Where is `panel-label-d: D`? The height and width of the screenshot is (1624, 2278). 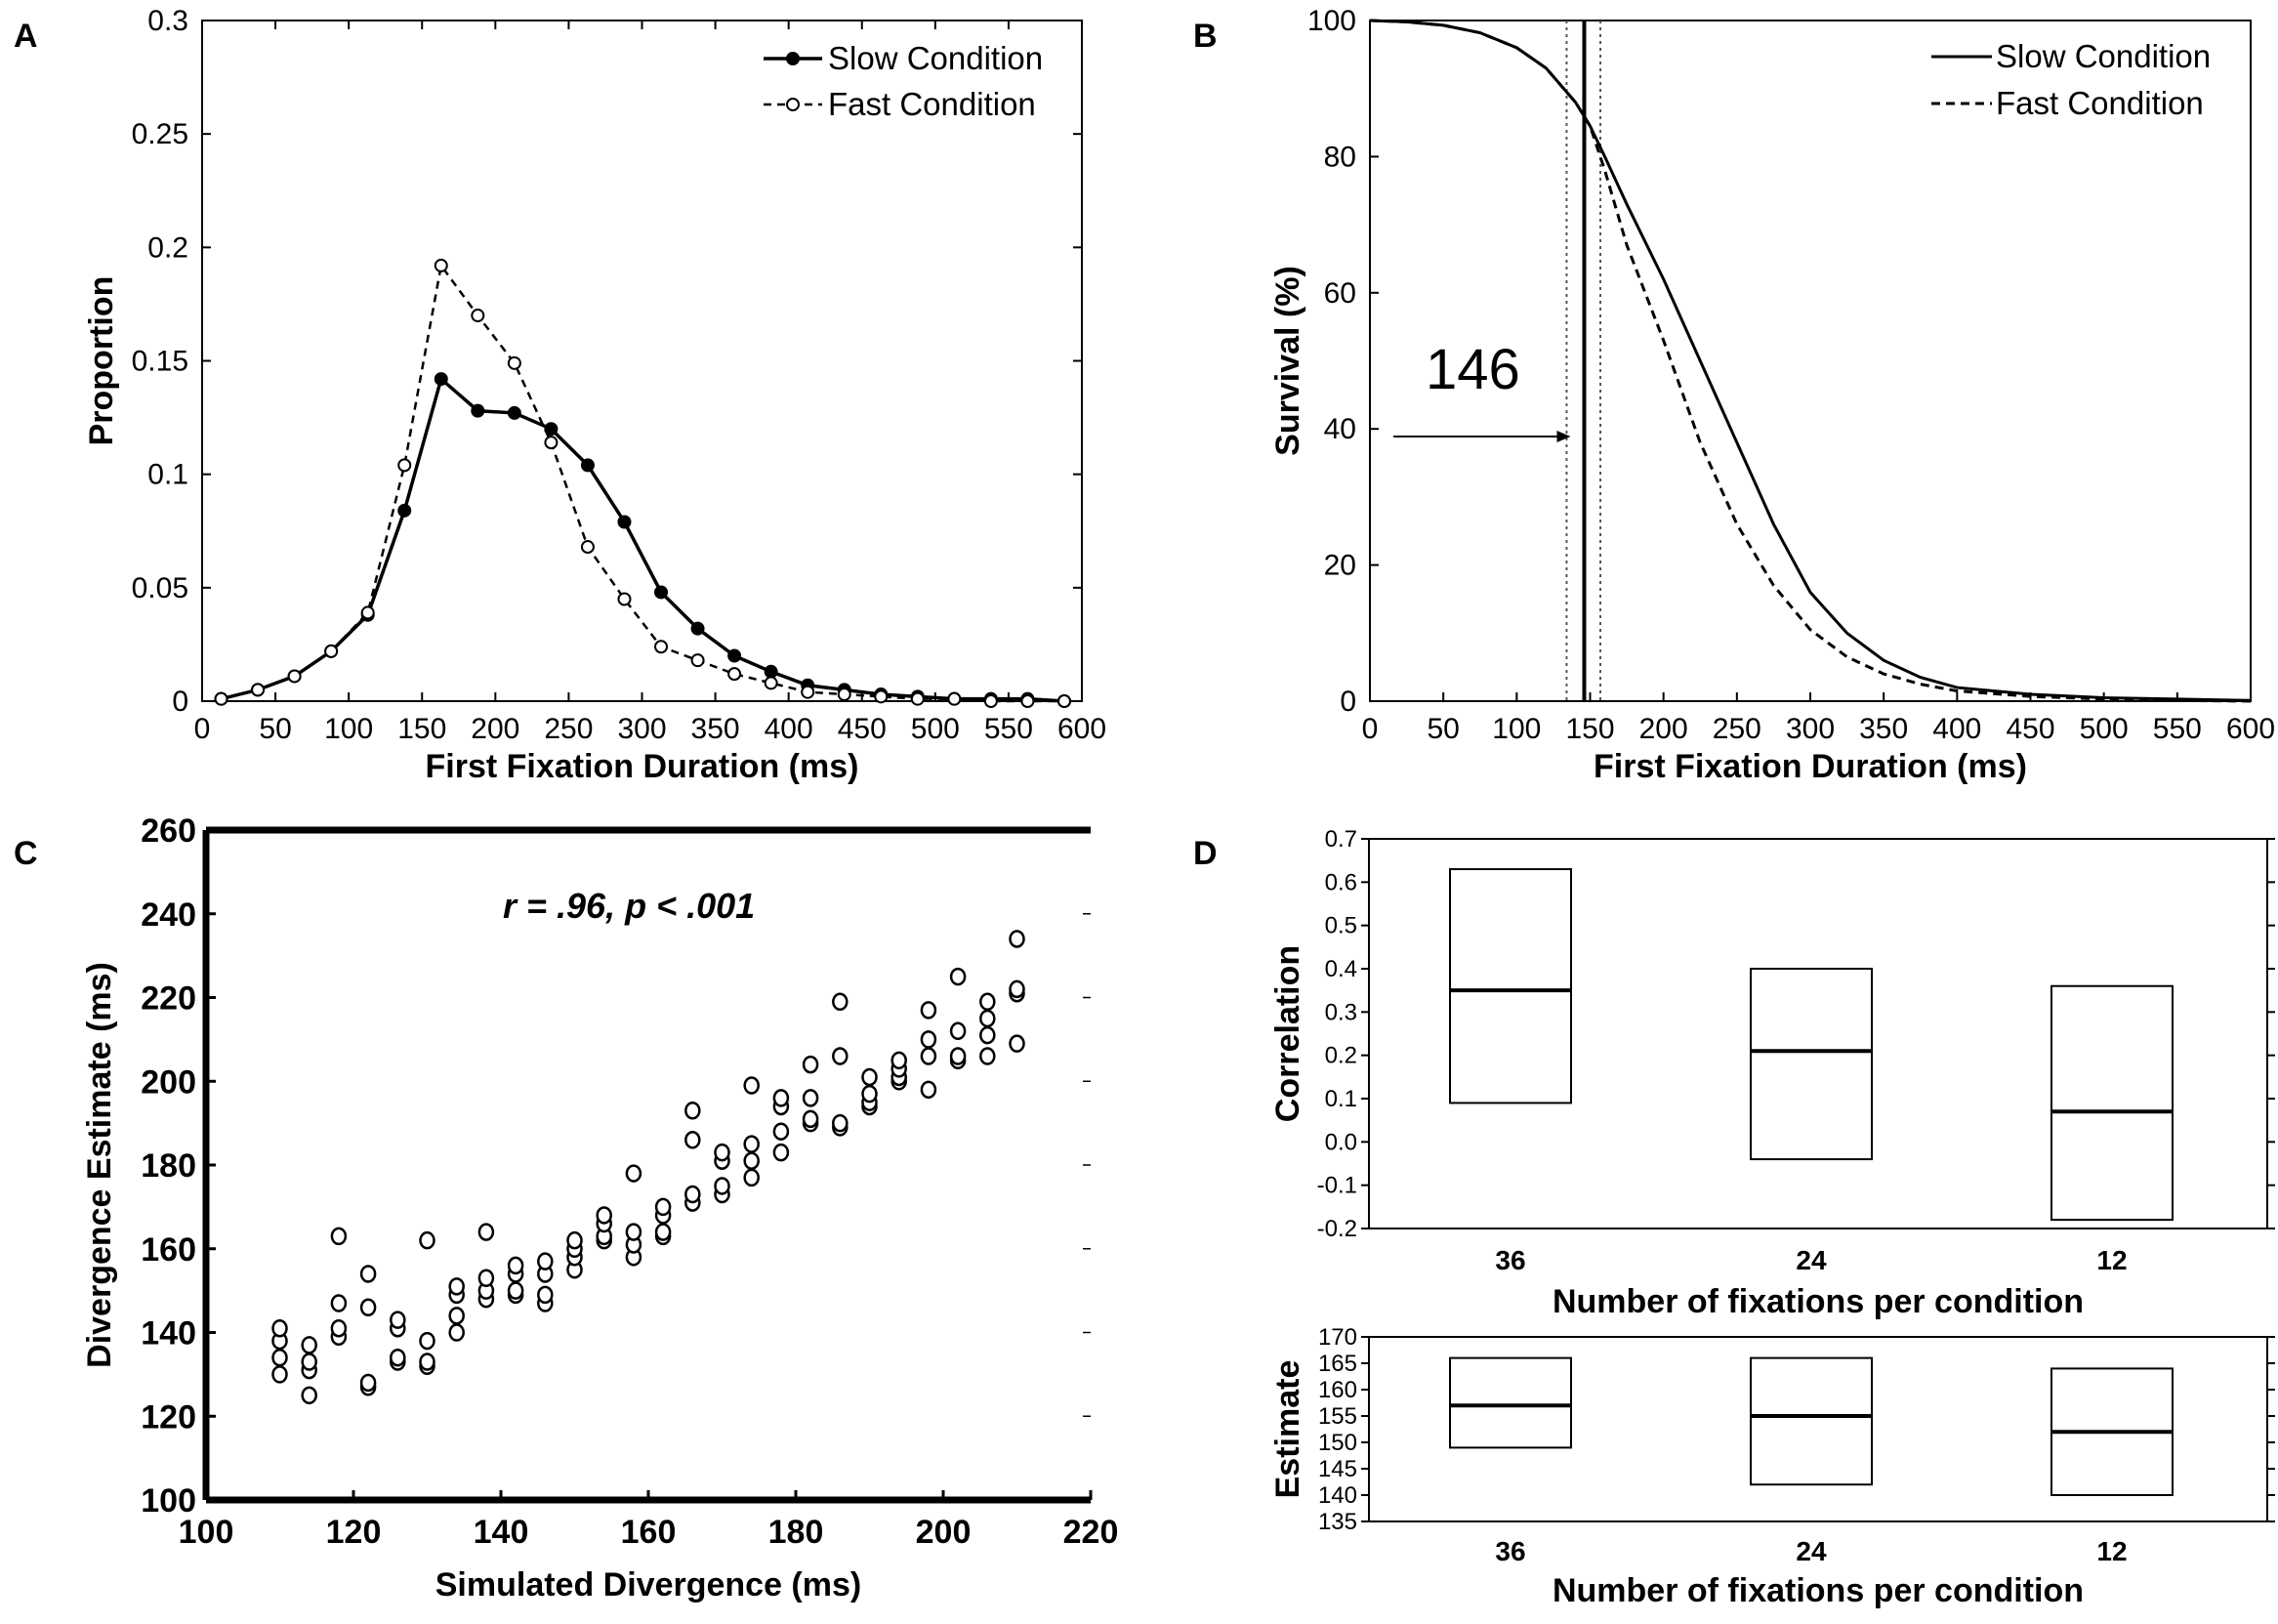 panel-label-d: D is located at coordinates (1205, 853).